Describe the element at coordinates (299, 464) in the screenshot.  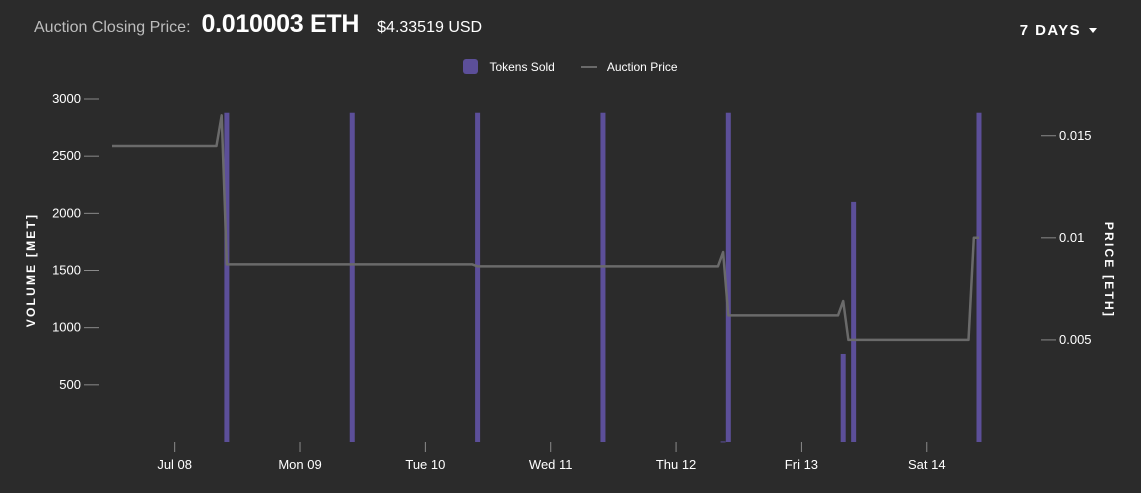
I see `x-tick-label: Mon 09` at that location.